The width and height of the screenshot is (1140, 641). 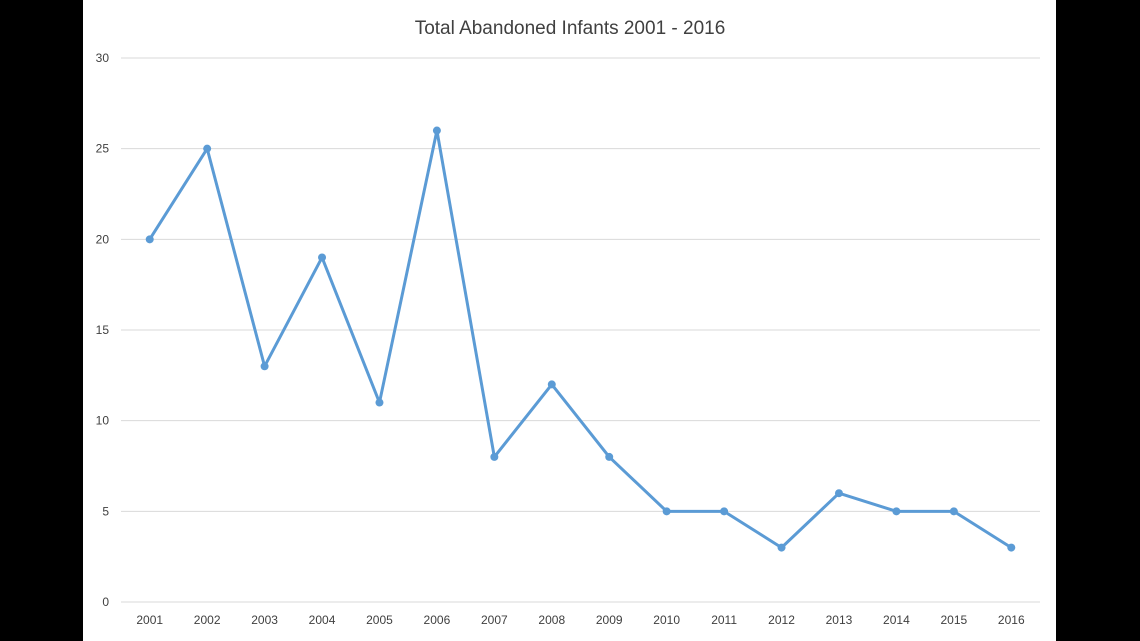 What do you see at coordinates (666, 620) in the screenshot?
I see `x-tick-label: 2010` at bounding box center [666, 620].